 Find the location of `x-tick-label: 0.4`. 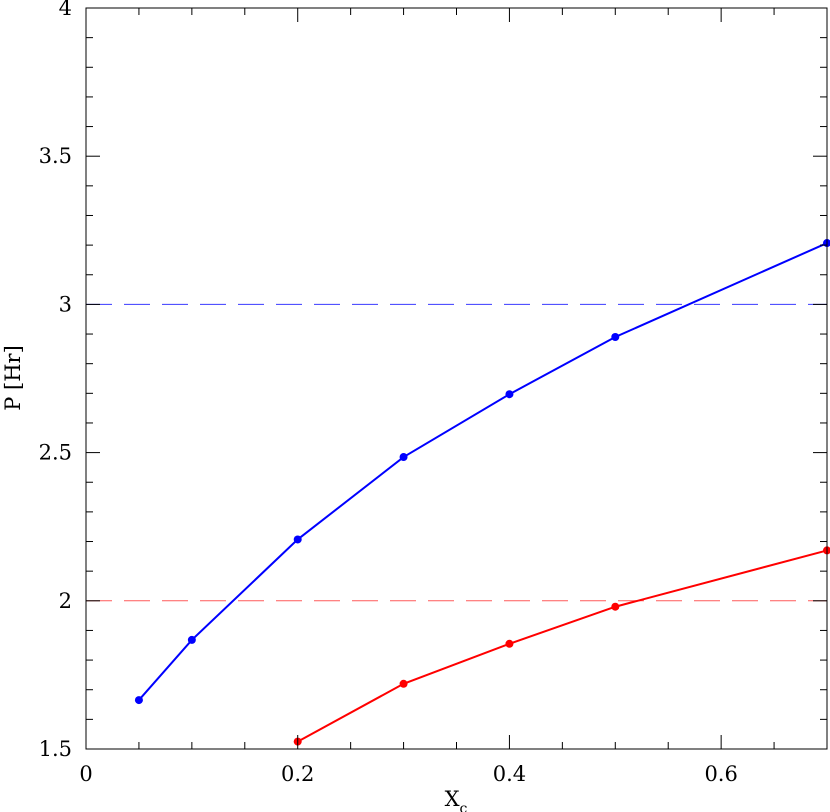

x-tick-label: 0.4 is located at coordinates (509, 774).